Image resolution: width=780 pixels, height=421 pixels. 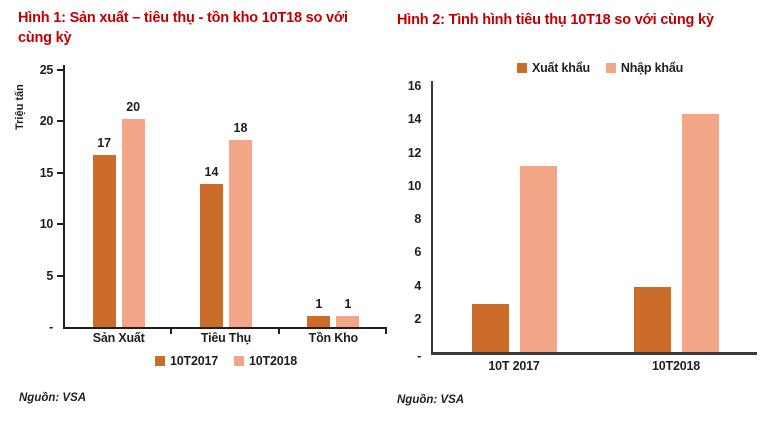 What do you see at coordinates (46, 121) in the screenshot?
I see `y-tick-label: 20` at bounding box center [46, 121].